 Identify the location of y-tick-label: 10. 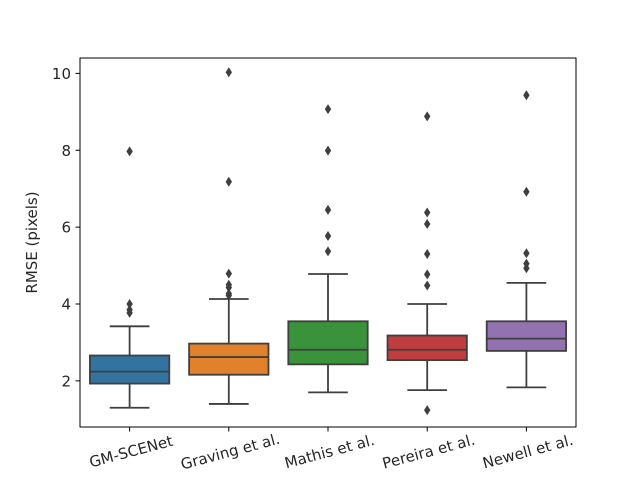
(61, 74).